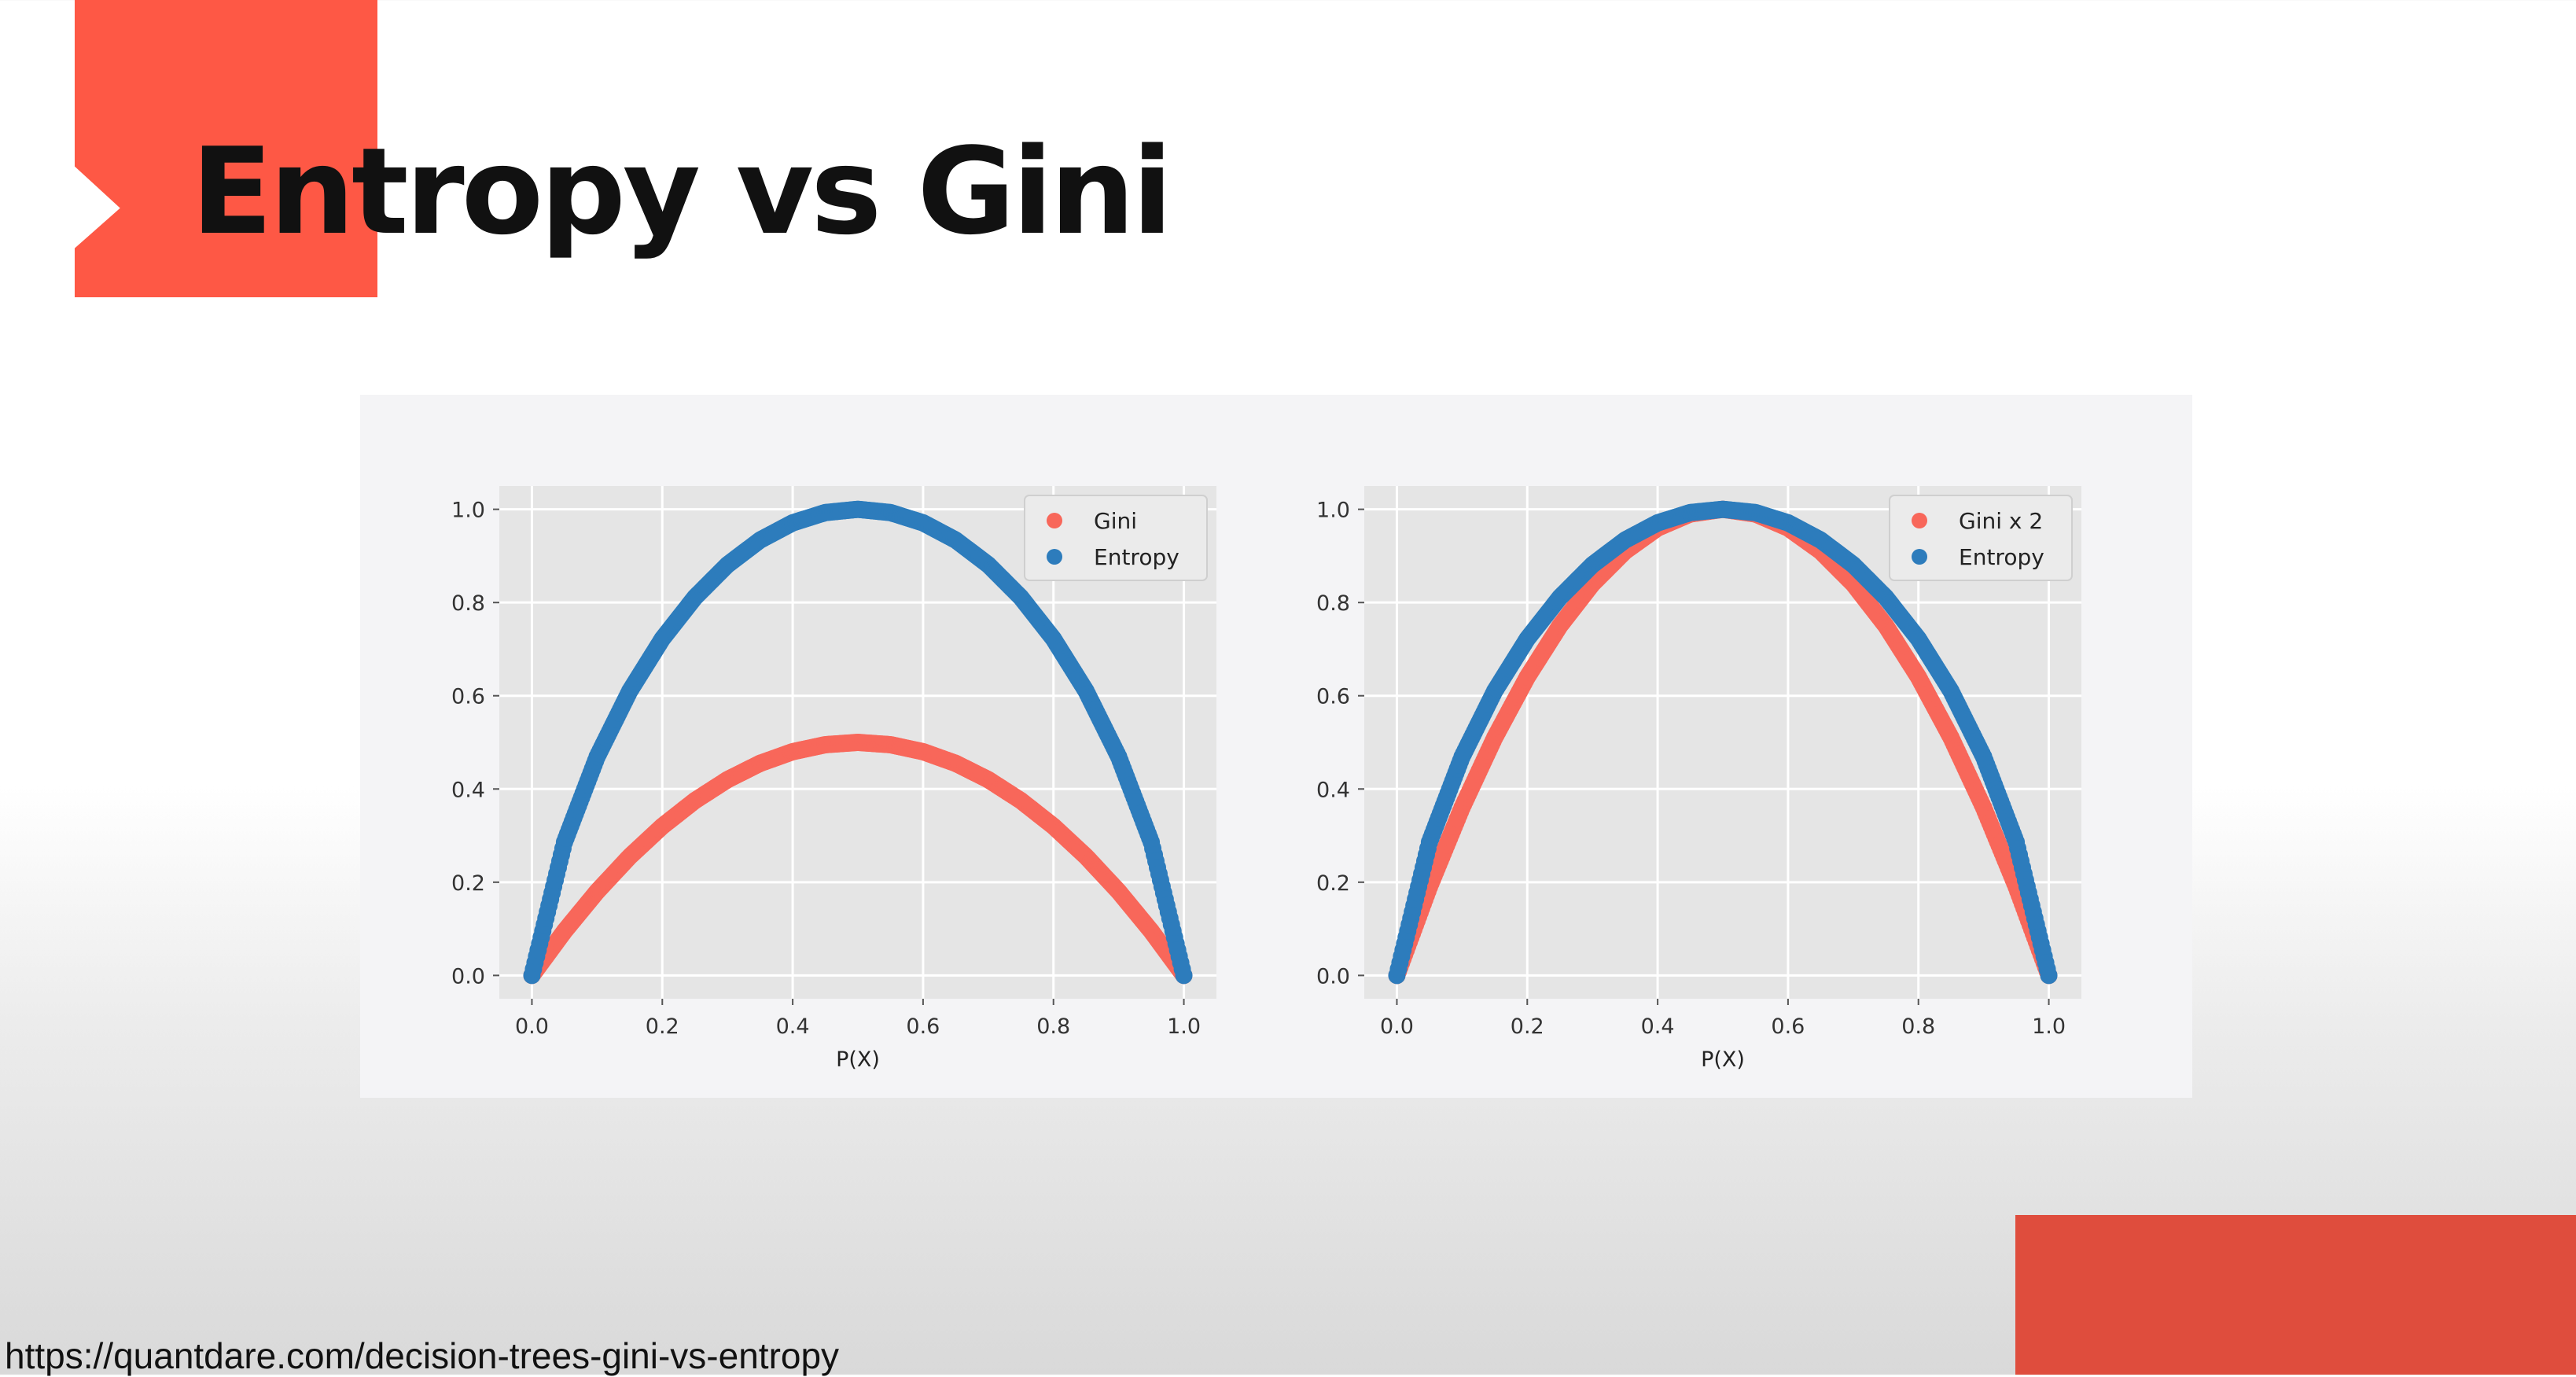 The height and width of the screenshot is (1377, 2576). What do you see at coordinates (2295, 1295) in the screenshot?
I see `accent-shape-bottom` at bounding box center [2295, 1295].